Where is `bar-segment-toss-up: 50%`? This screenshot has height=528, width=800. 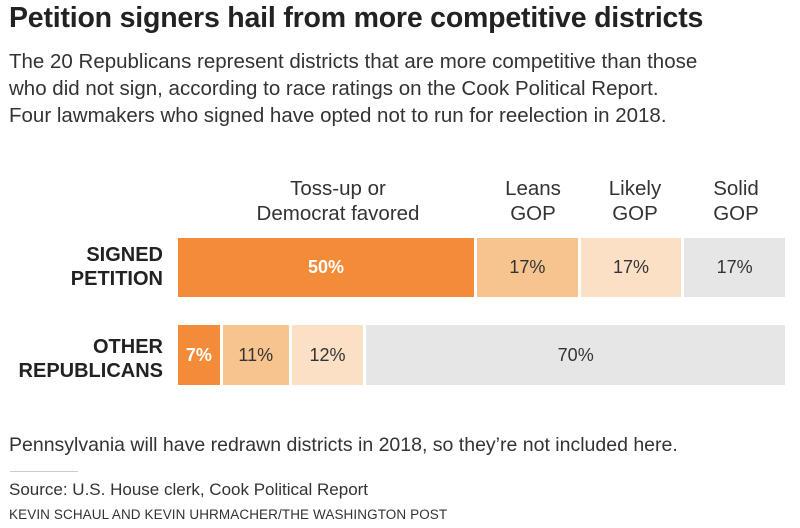 bar-segment-toss-up: 50% is located at coordinates (326, 267).